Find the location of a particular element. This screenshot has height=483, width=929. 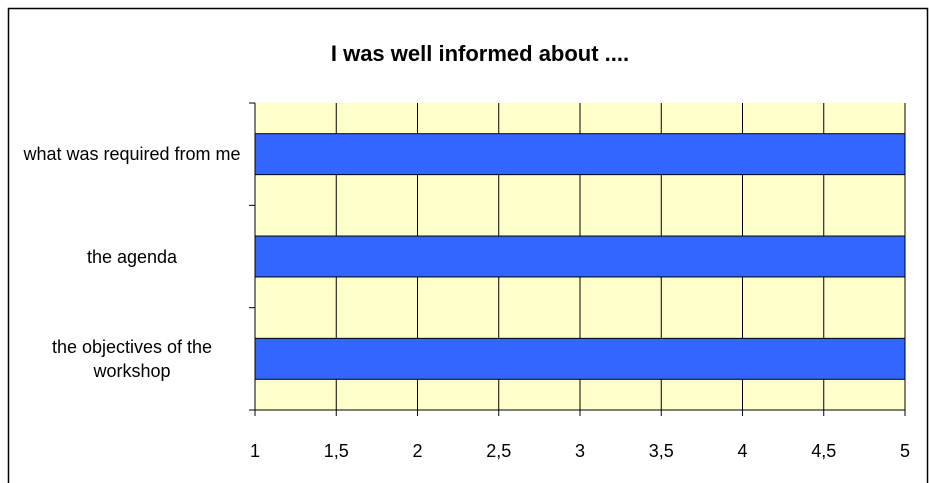

x-tick-label: 1 is located at coordinates (255, 451).